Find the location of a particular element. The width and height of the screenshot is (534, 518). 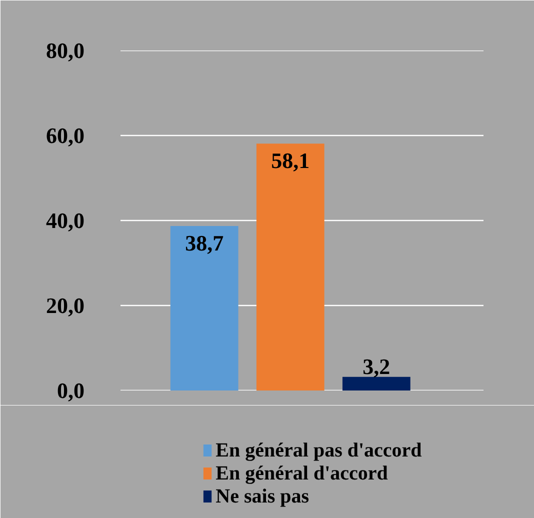

legend-label: Ne sais pas is located at coordinates (263, 497).